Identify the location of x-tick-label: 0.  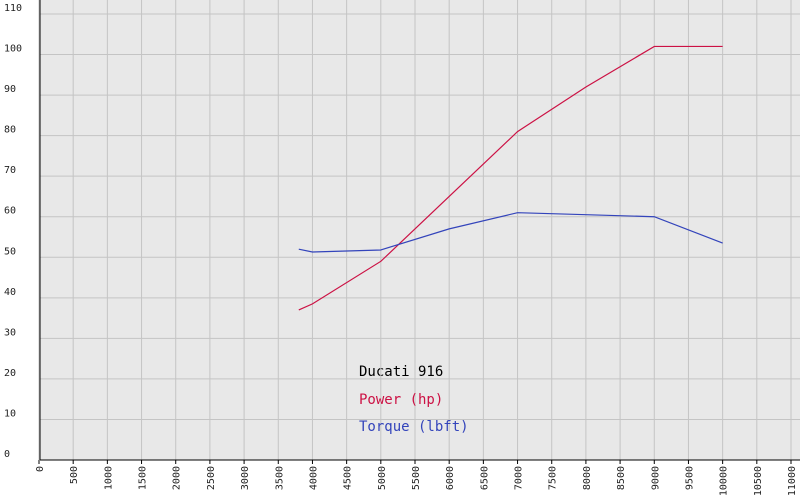
(40, 469).